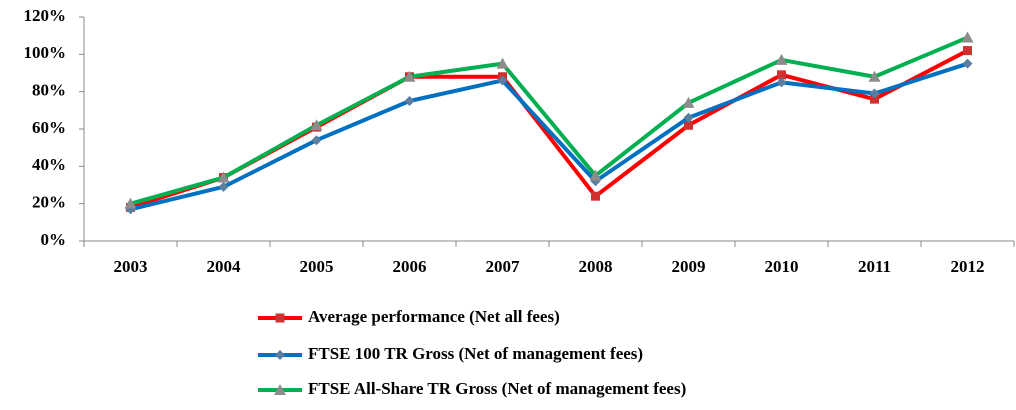  Describe the element at coordinates (45, 52) in the screenshot. I see `y-tick-label: 100%` at that location.